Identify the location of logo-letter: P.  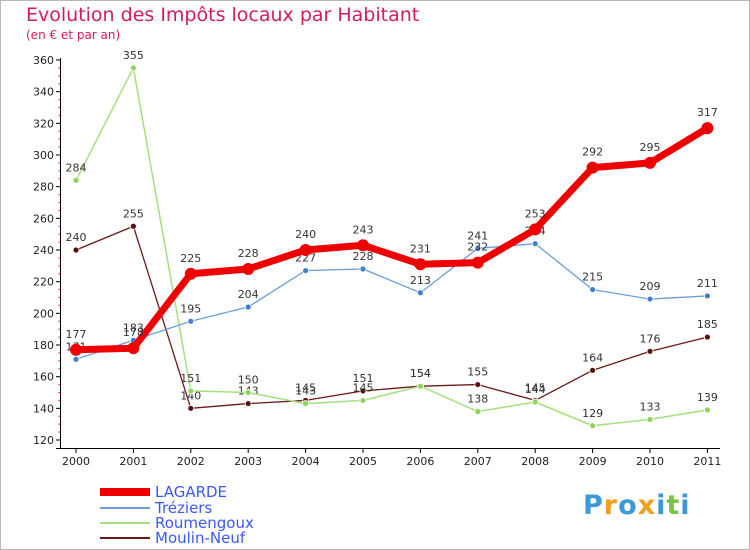
(593, 505).